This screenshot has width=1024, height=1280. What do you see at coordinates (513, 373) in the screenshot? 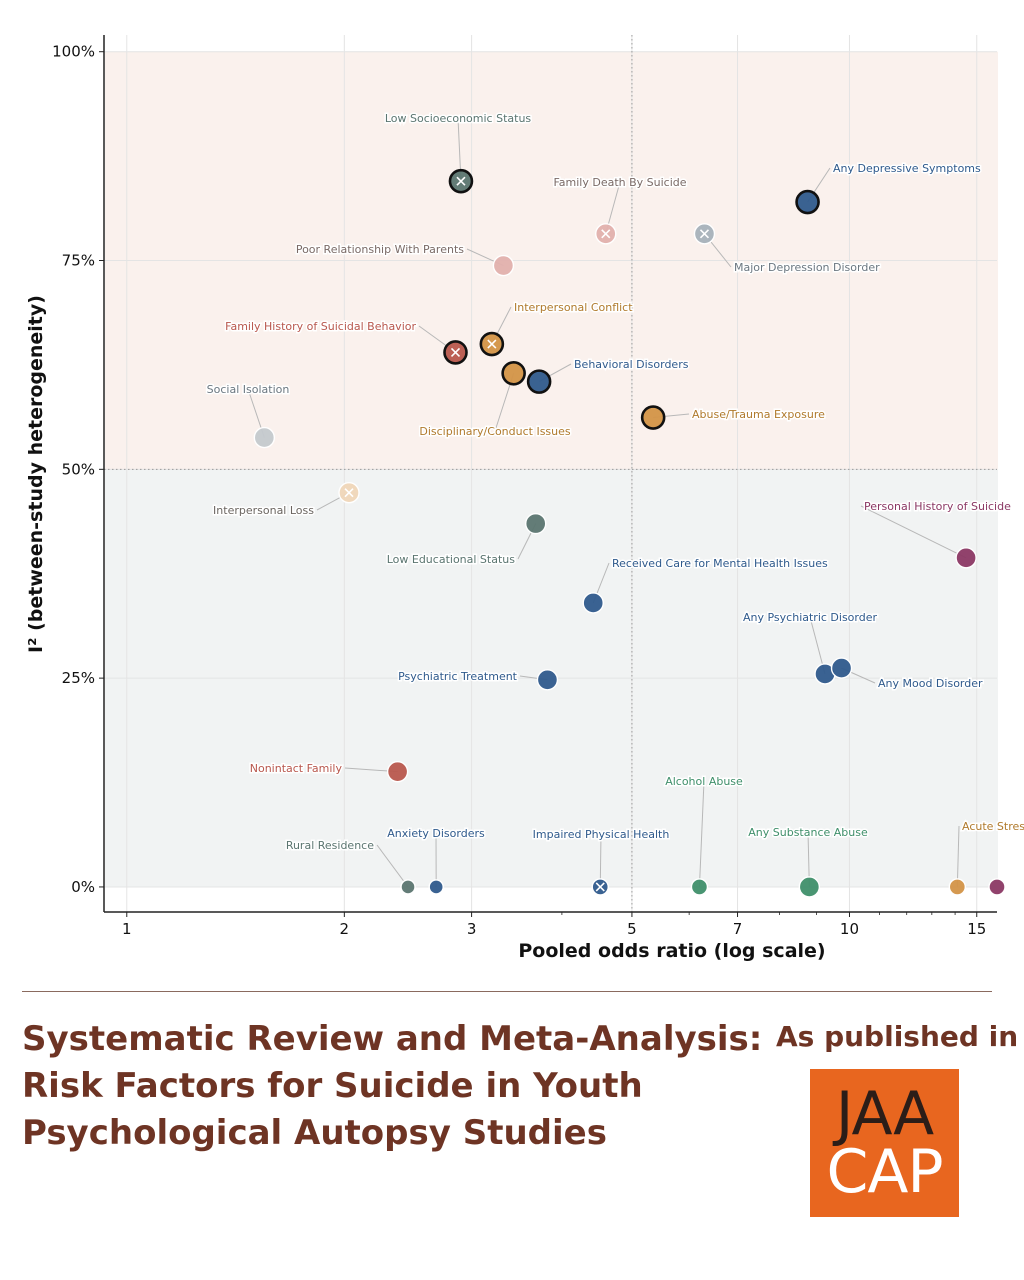
I see `point-disciplinary-conduct-issues` at bounding box center [513, 373].